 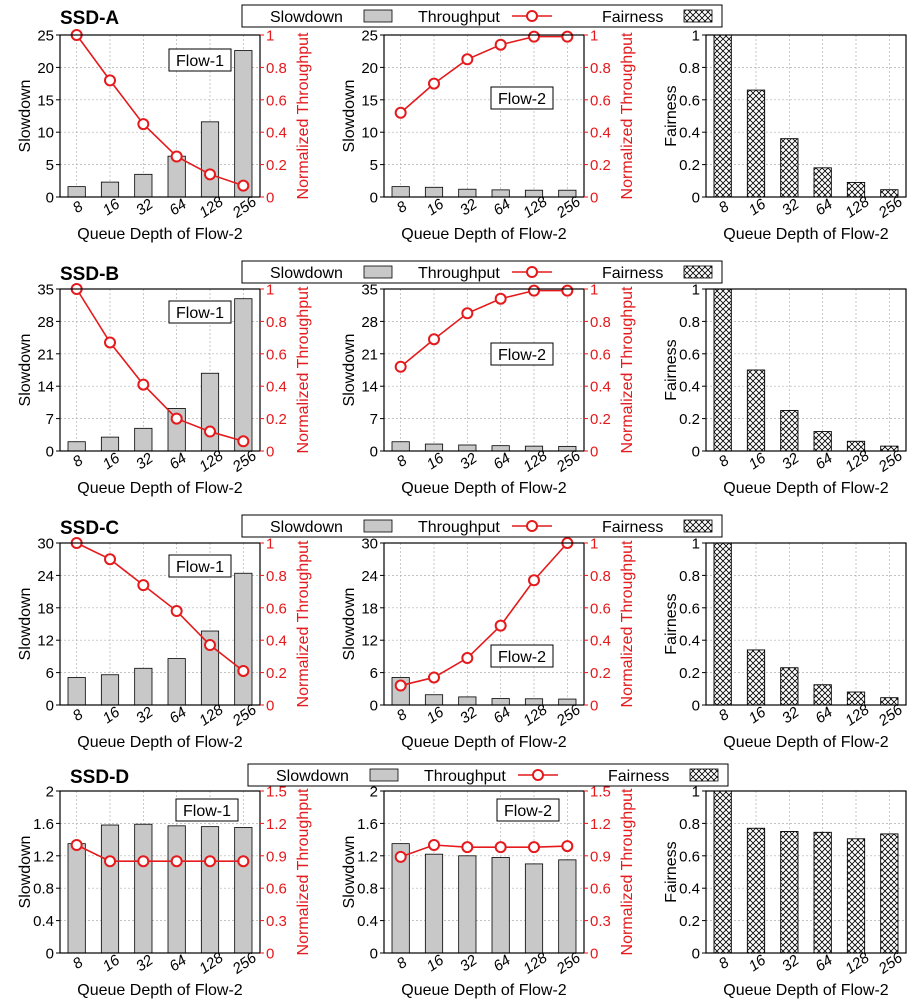 I want to click on y-tick-label: 2, so click(x=50, y=792).